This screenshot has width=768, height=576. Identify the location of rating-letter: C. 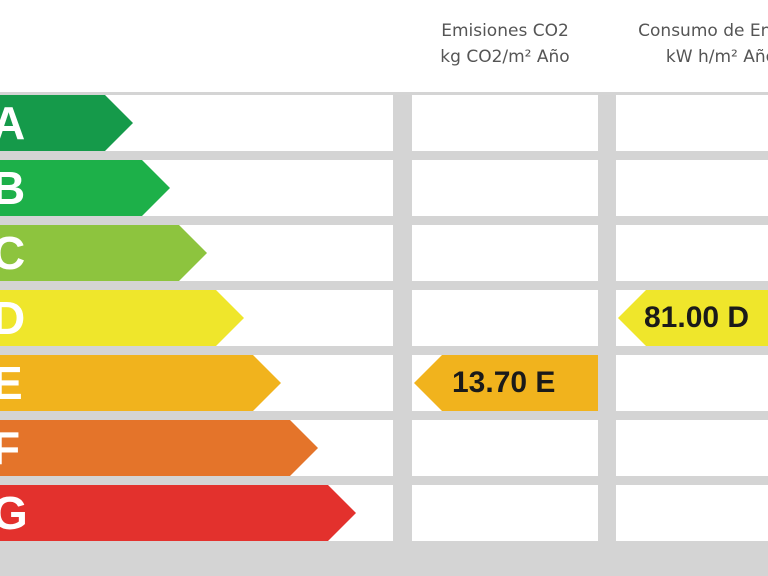
(13, 253).